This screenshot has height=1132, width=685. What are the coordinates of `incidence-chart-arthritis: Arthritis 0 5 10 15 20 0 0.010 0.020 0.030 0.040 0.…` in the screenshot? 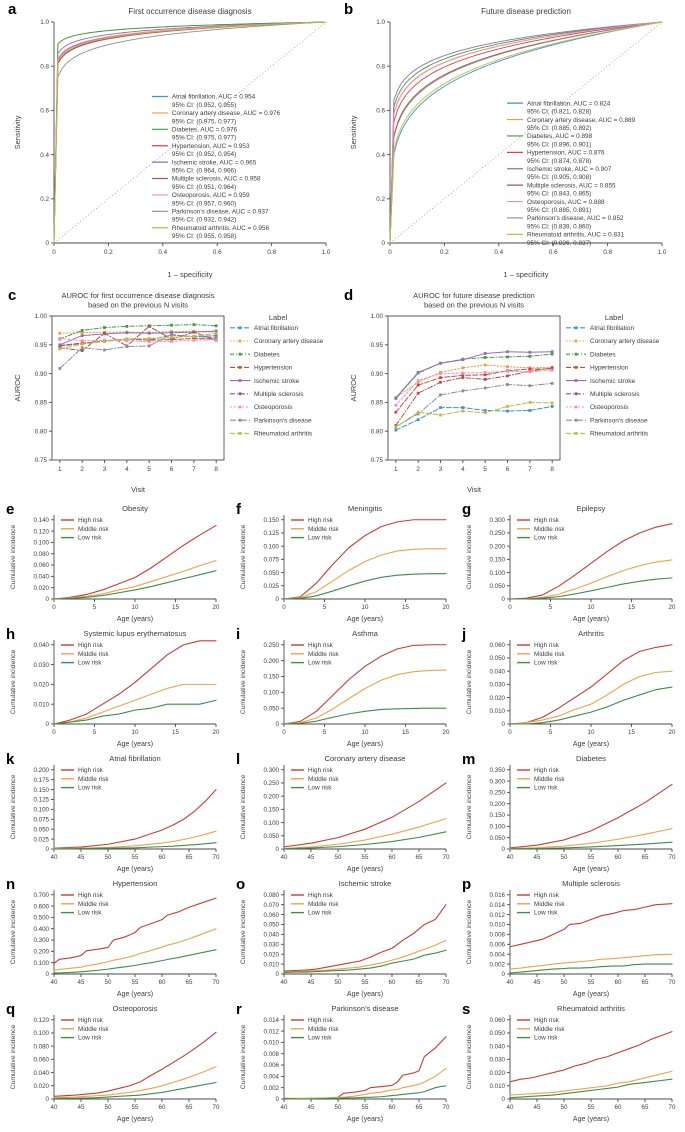 It's located at (571, 688).